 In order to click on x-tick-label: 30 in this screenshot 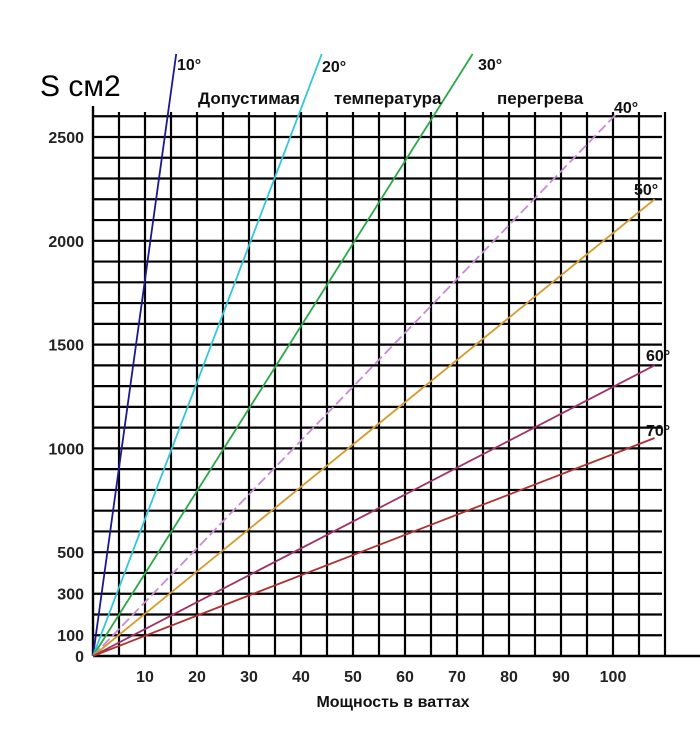, I will do `click(249, 677)`.